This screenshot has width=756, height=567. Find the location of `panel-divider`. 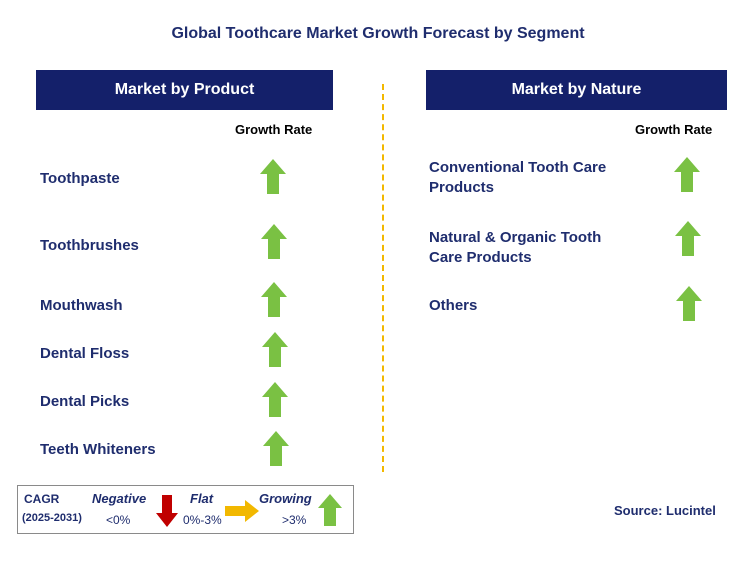

panel-divider is located at coordinates (383, 278).